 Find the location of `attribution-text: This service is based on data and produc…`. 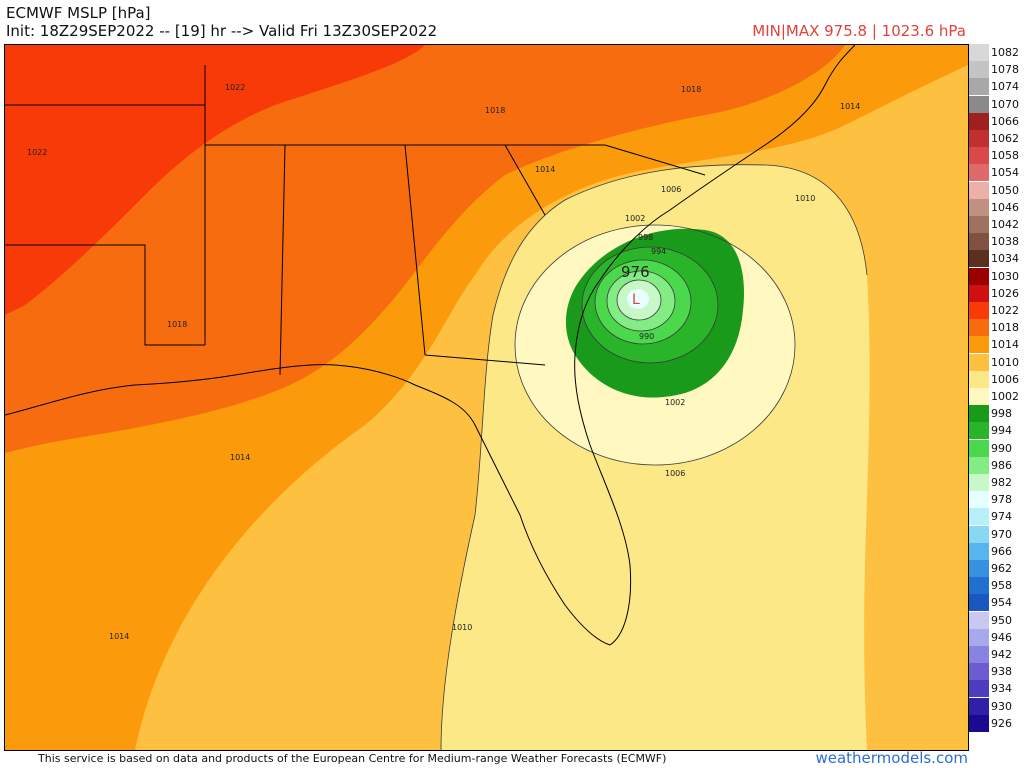

attribution-text: This service is based on data and produc… is located at coordinates (352, 758).